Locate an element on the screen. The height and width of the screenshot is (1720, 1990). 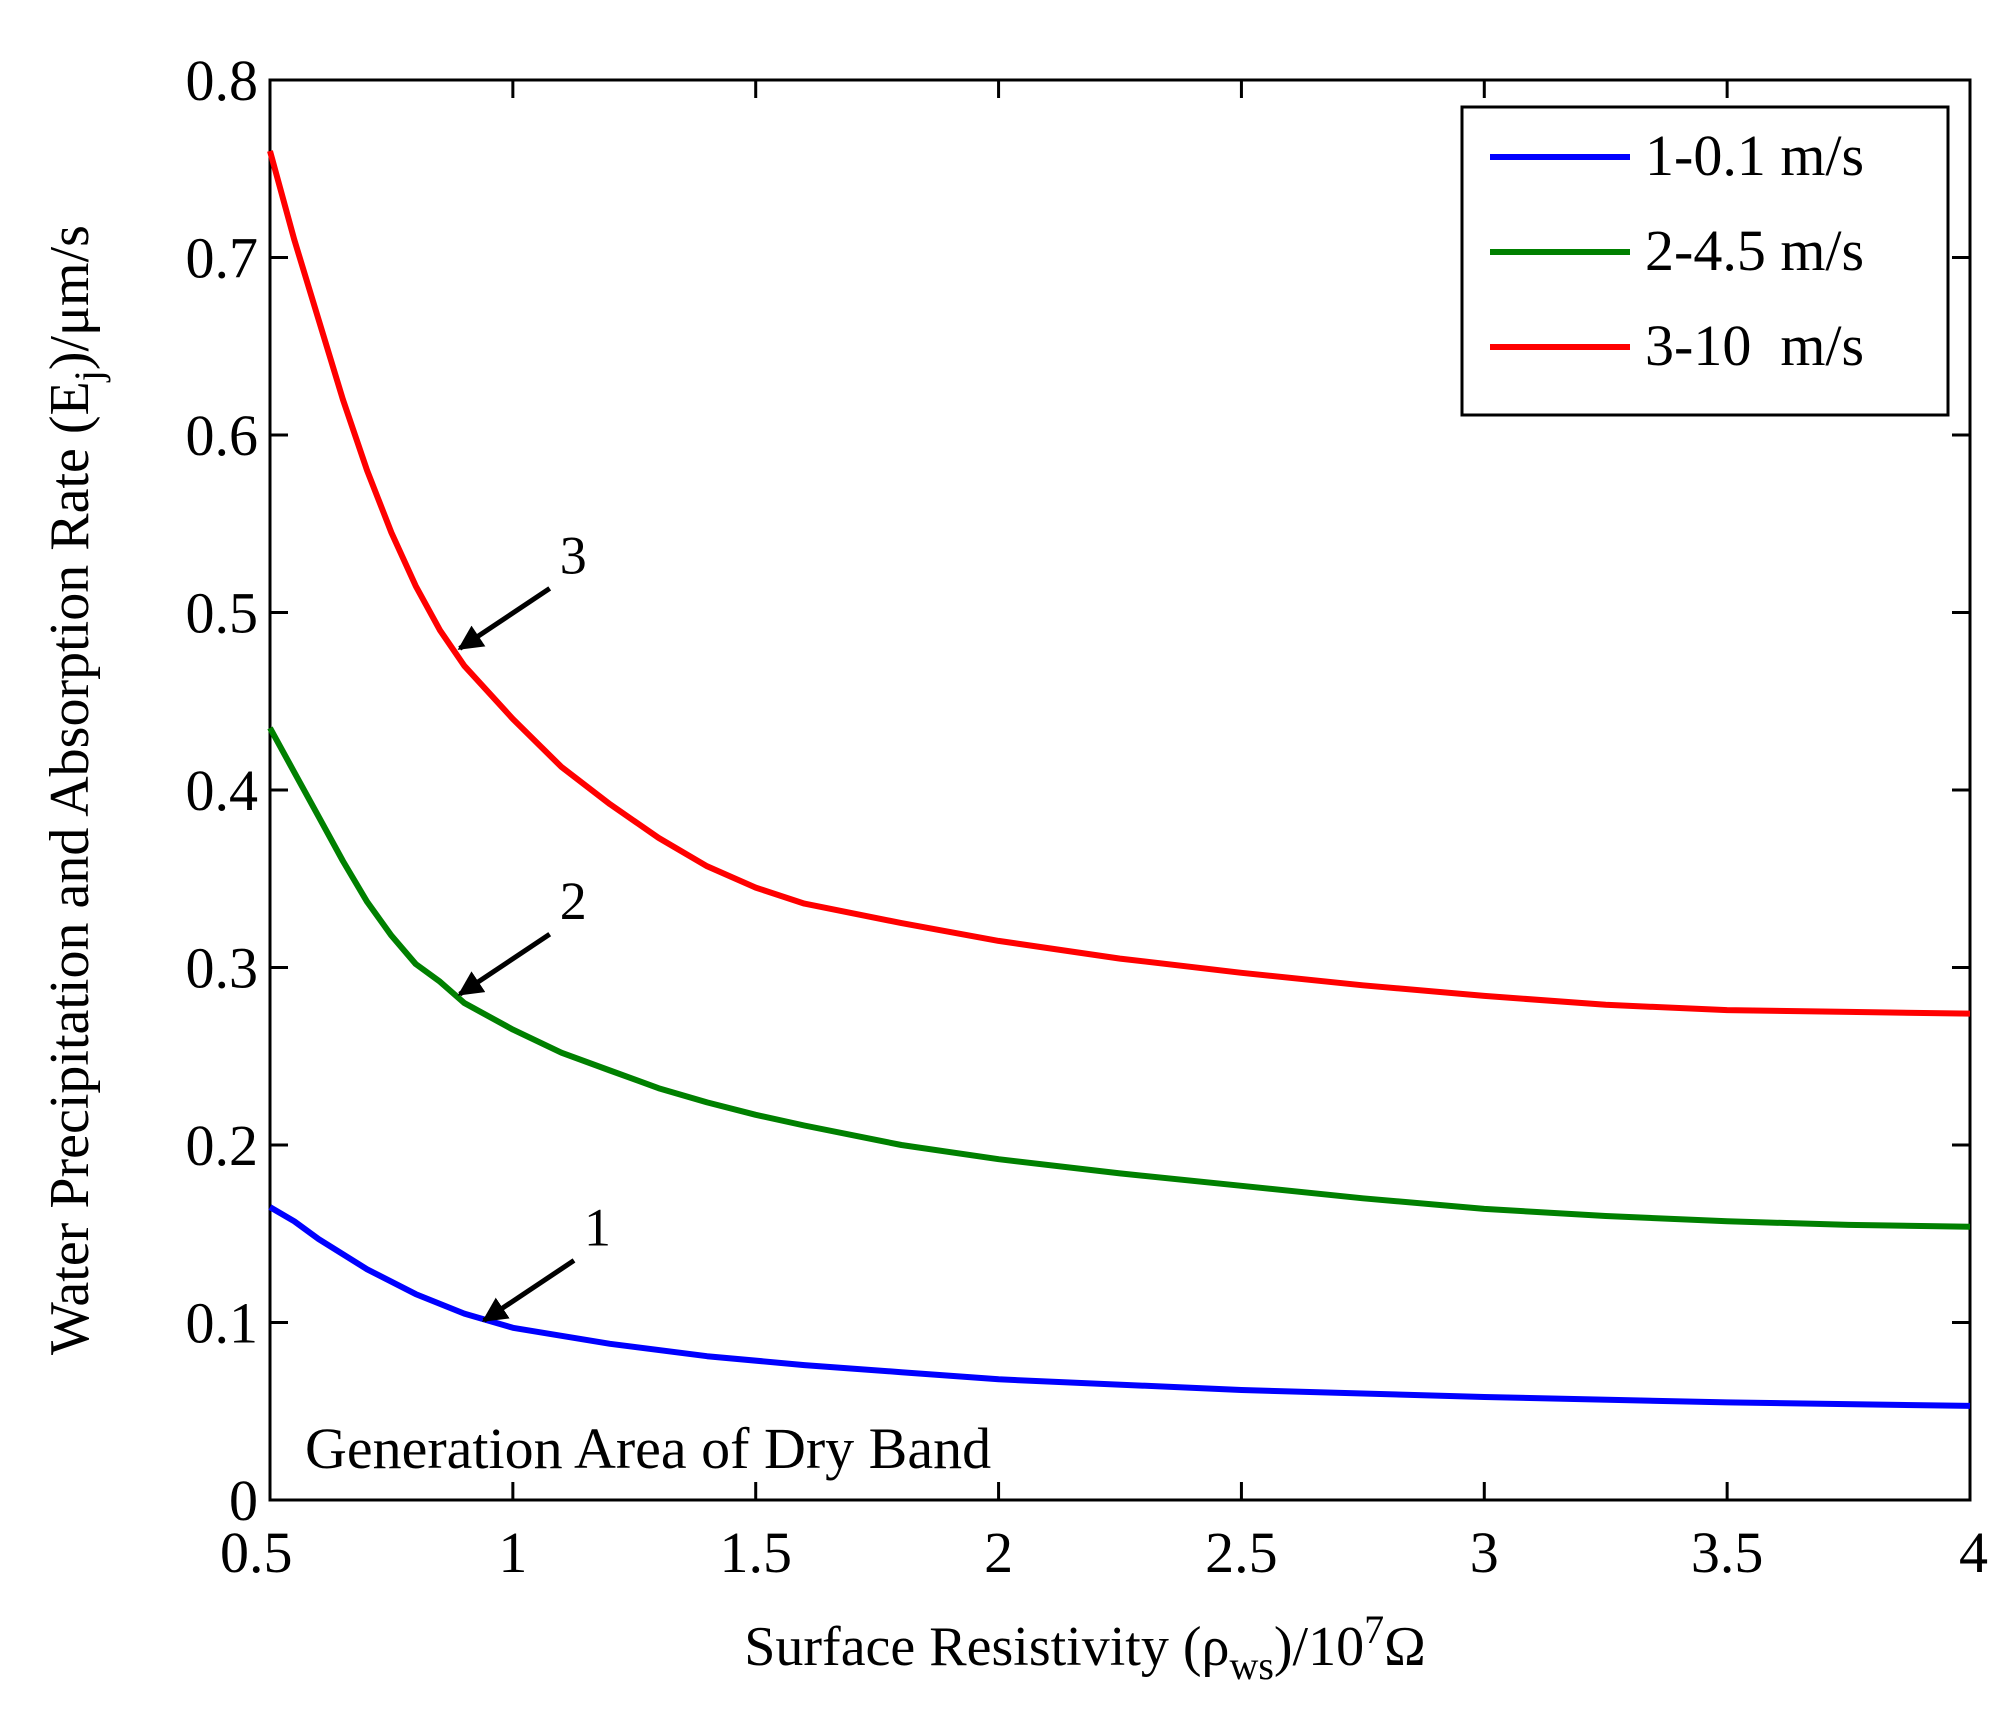
y-tick-label: 0.4 is located at coordinates (222, 790).